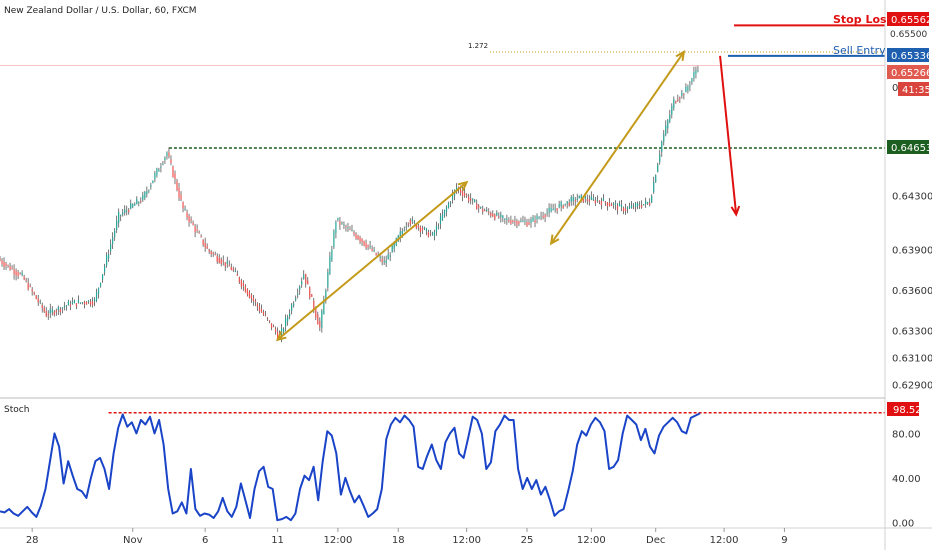  What do you see at coordinates (32, 540) in the screenshot?
I see `x-tick-label: 28` at bounding box center [32, 540].